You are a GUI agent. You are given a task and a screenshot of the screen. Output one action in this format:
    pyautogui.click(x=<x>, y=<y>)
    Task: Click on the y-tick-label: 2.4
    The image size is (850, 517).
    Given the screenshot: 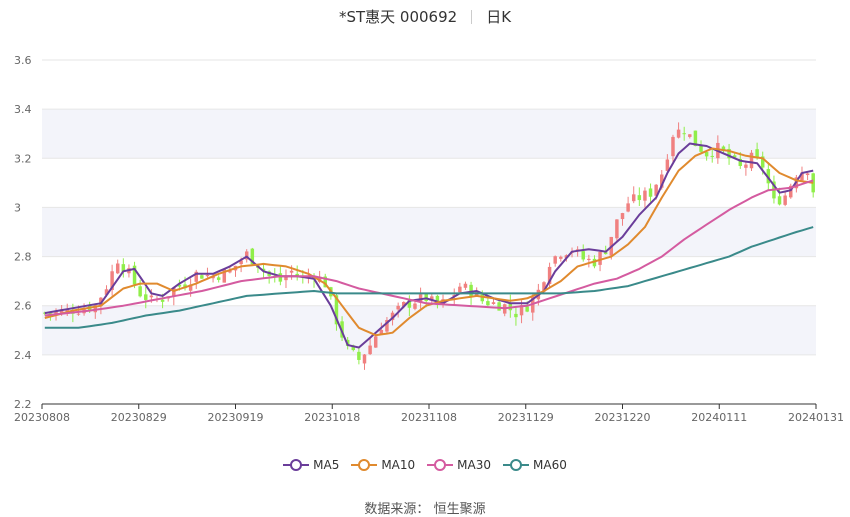 What is the action you would take?
    pyautogui.click(x=23, y=355)
    